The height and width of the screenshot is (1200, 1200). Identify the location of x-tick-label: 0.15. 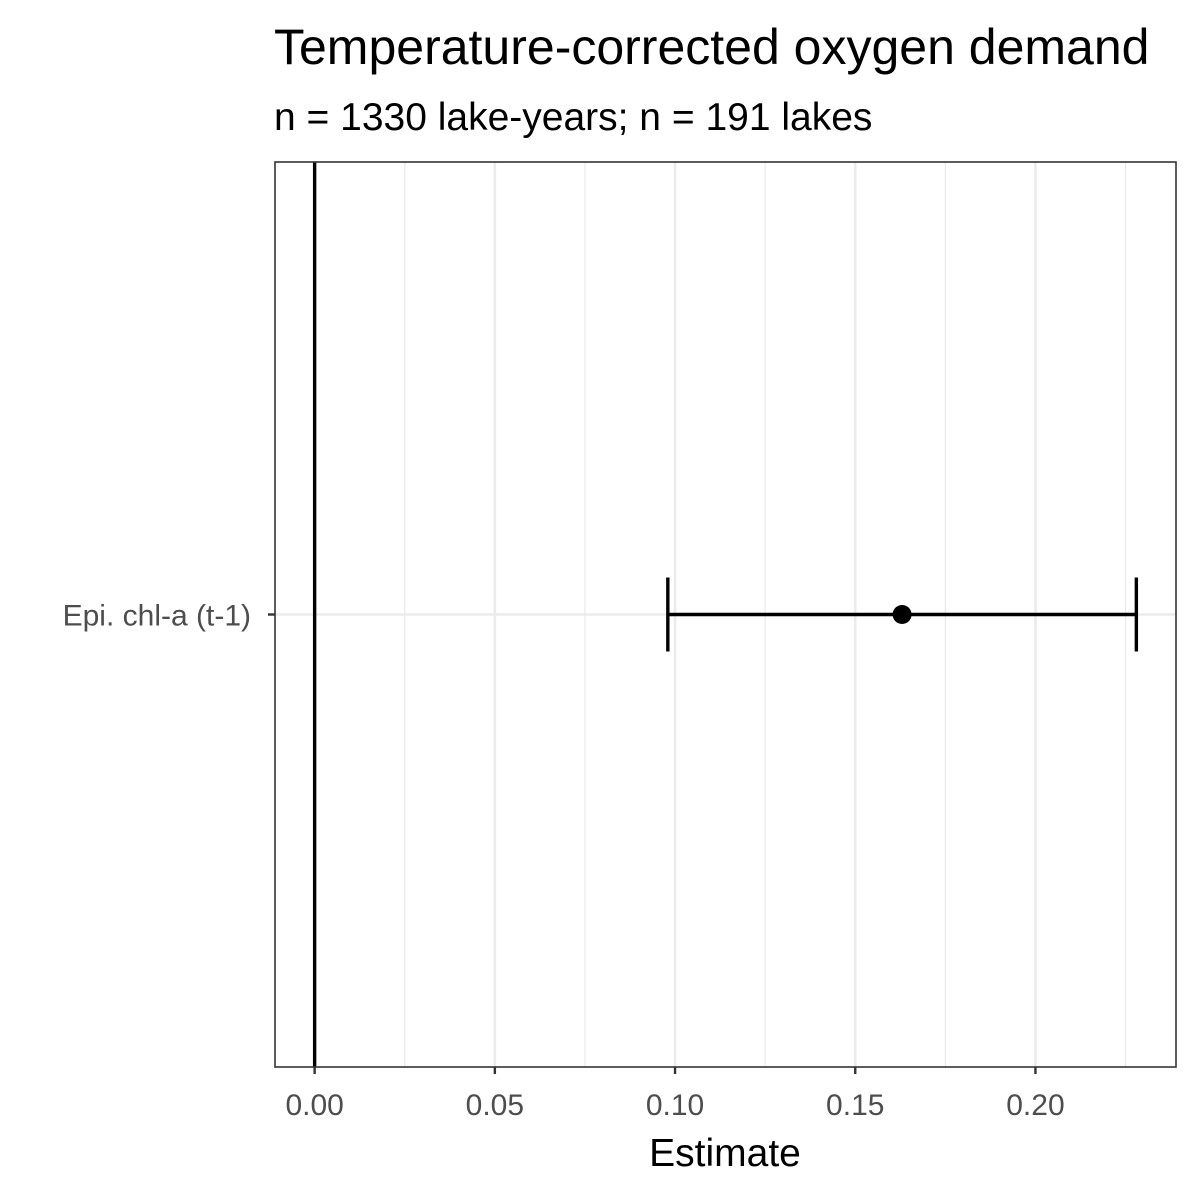
(855, 1105).